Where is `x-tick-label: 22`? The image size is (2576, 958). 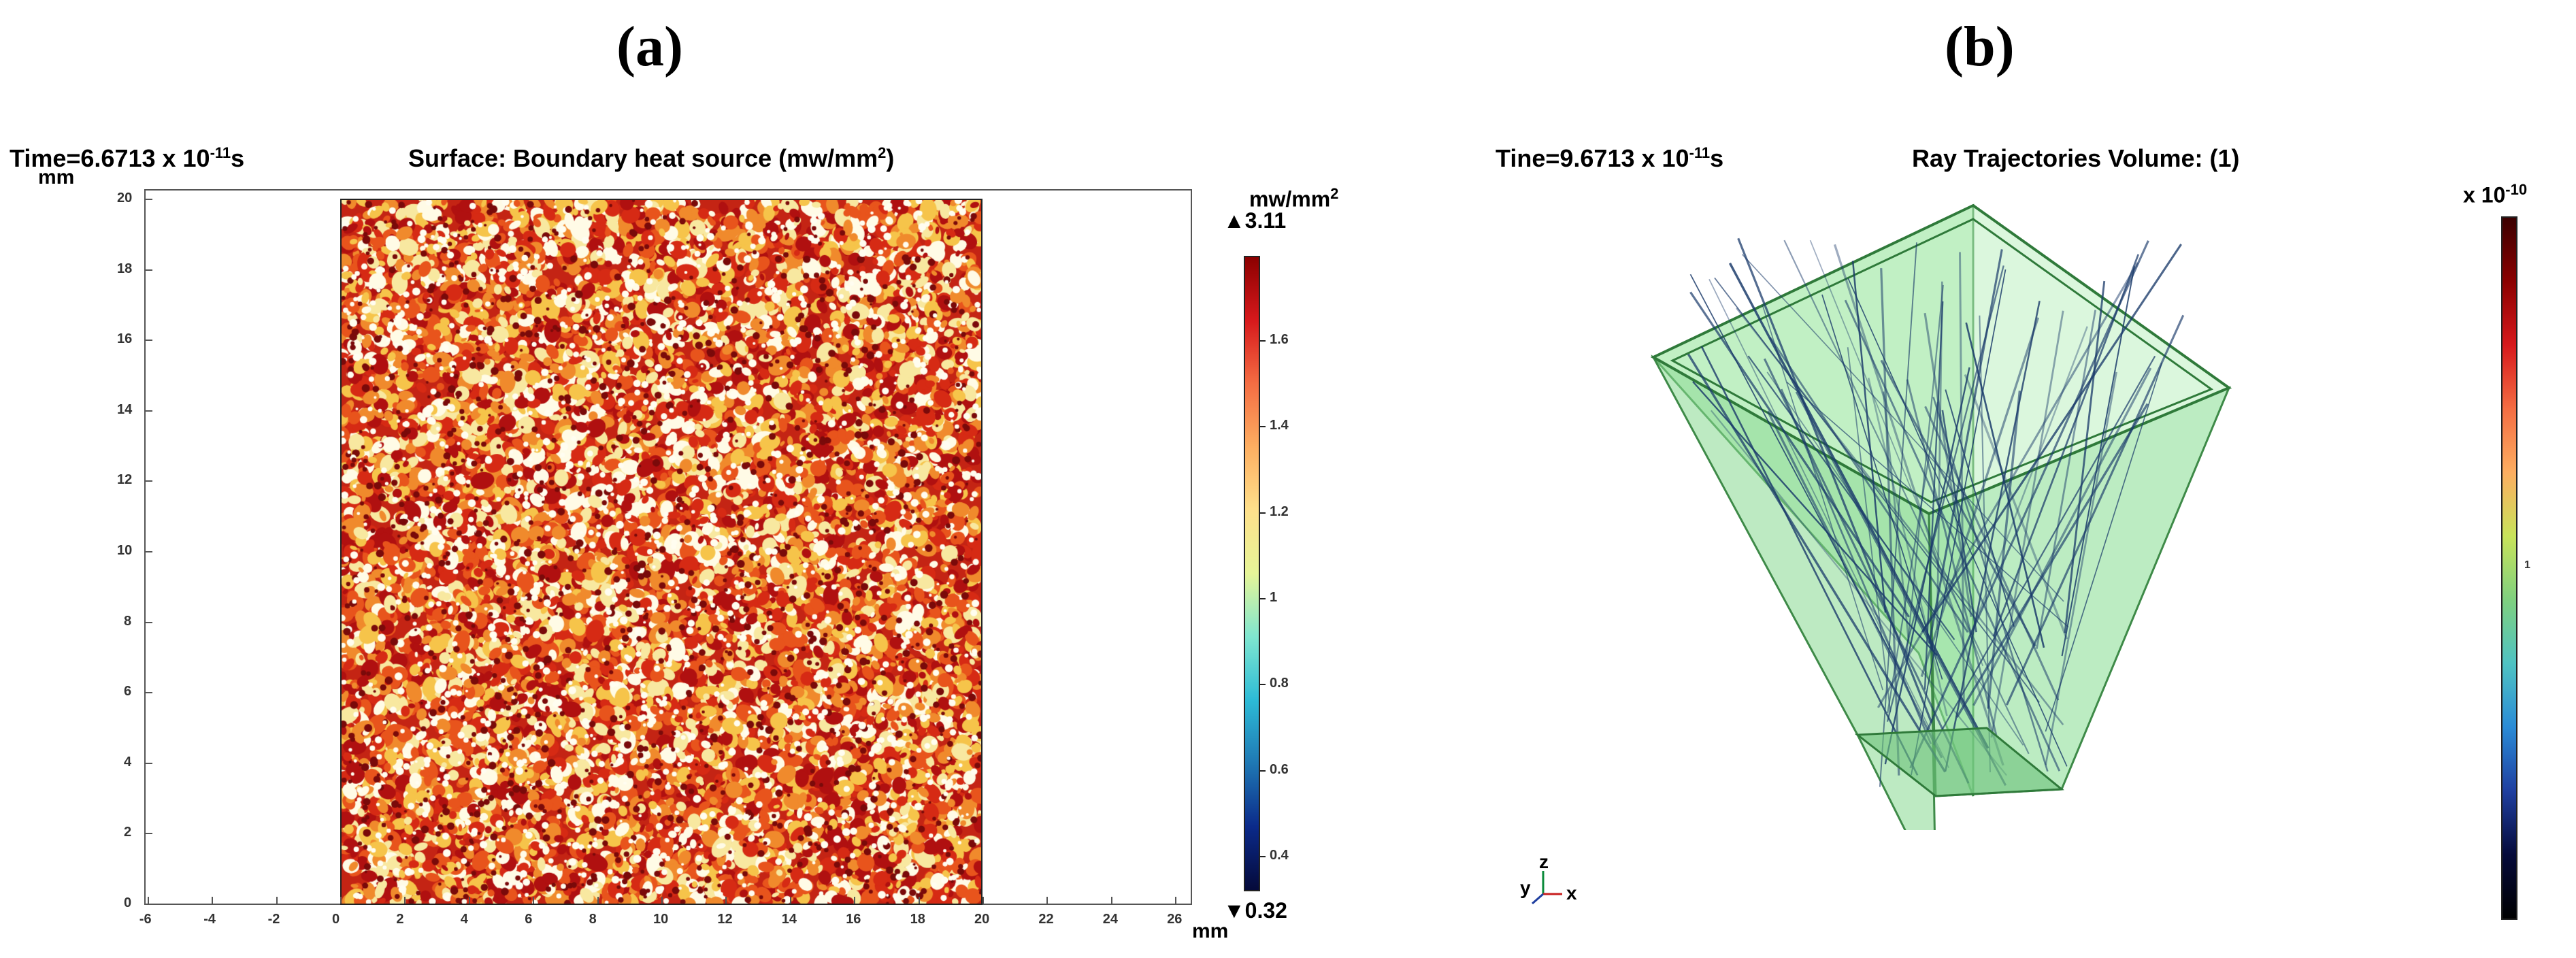 x-tick-label: 22 is located at coordinates (1046, 919).